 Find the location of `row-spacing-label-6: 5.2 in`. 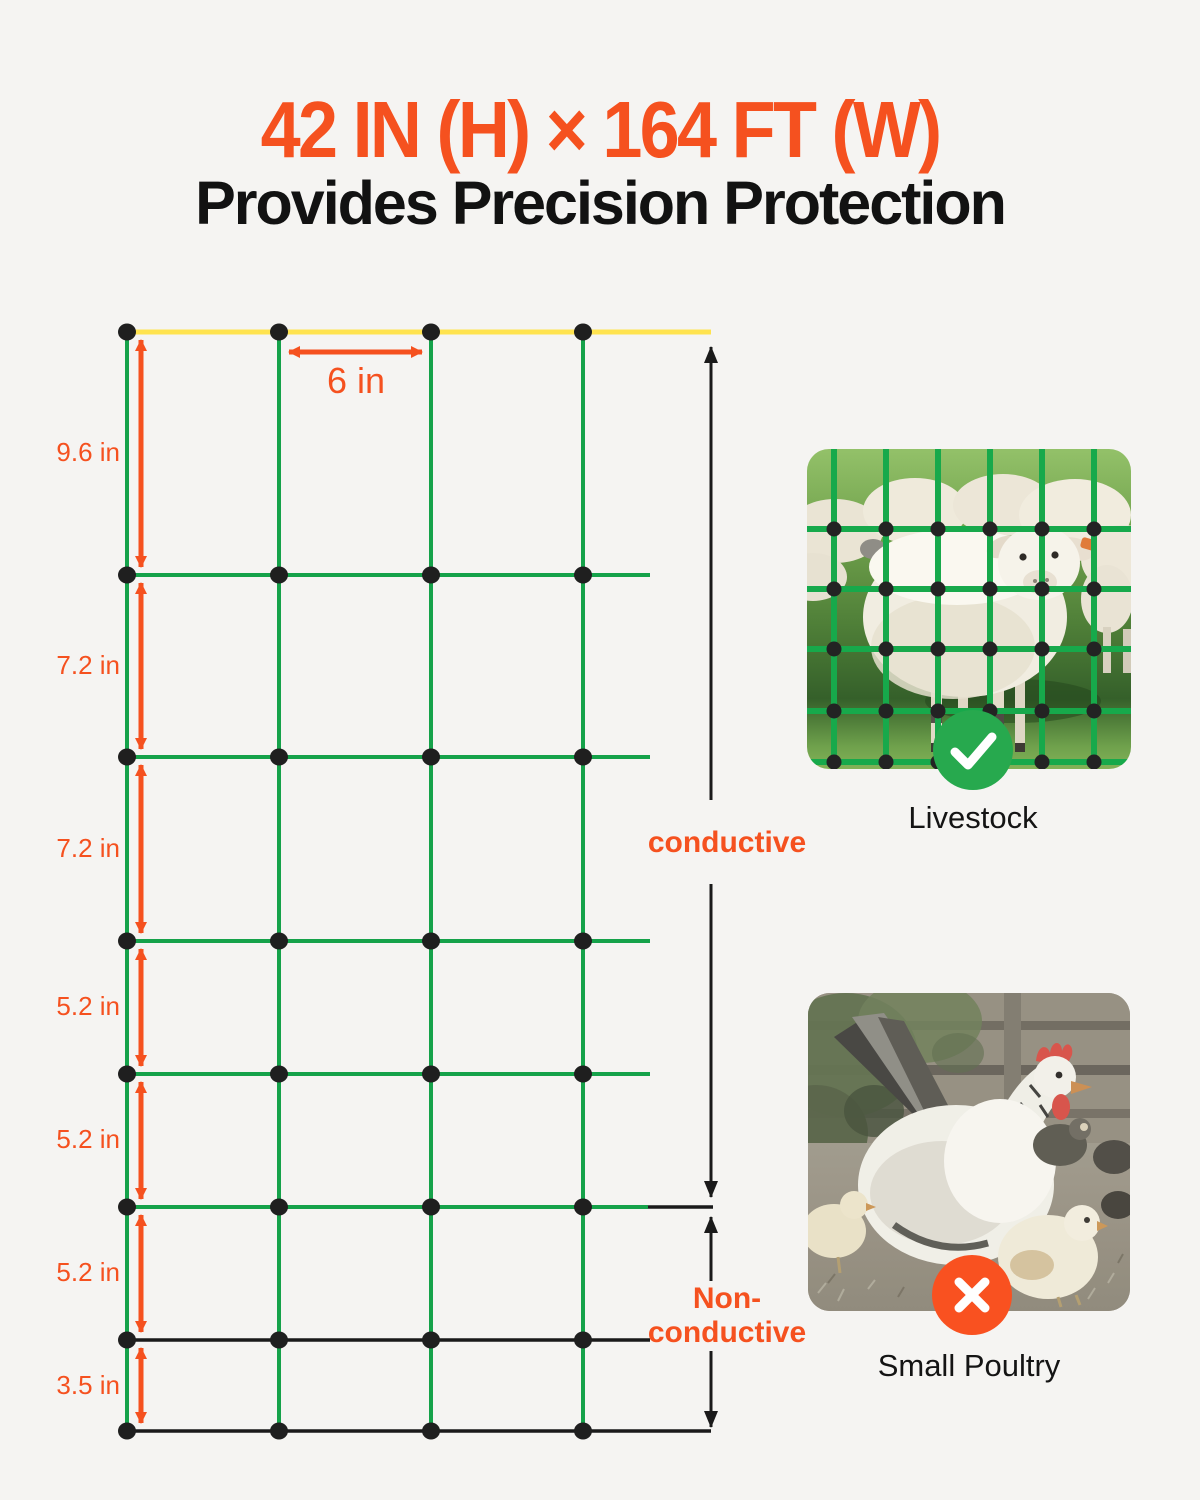

row-spacing-label-6: 5.2 in is located at coordinates (88, 1272).